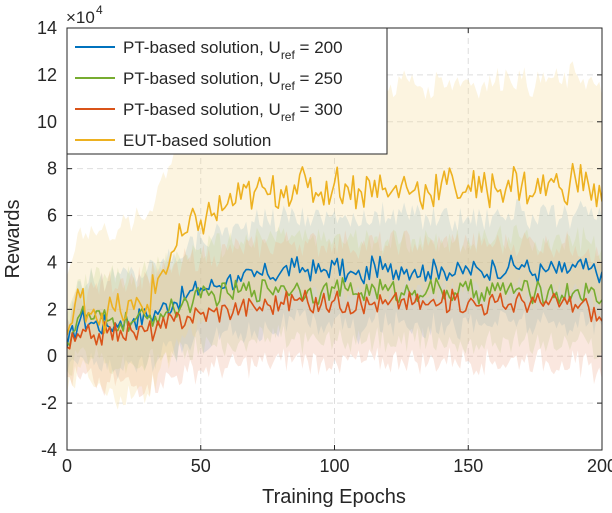 The height and width of the screenshot is (513, 612). Describe the element at coordinates (233, 112) in the screenshot. I see `legend-label: PT-based solution, Uref = 300` at that location.